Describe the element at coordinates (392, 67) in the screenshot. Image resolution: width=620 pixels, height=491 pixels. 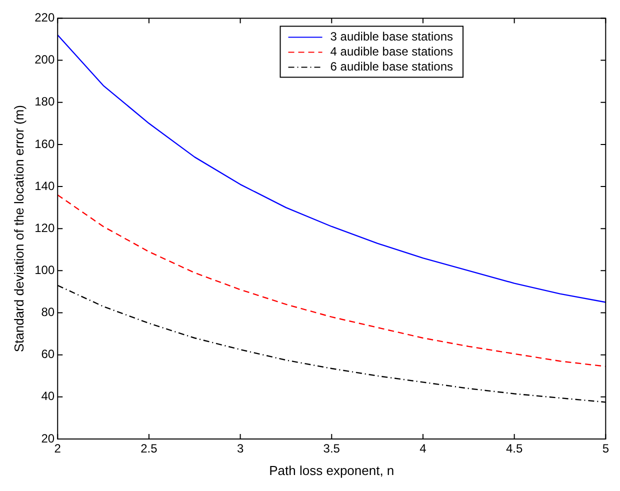
I see `legend-label: 6 audible base stations` at that location.